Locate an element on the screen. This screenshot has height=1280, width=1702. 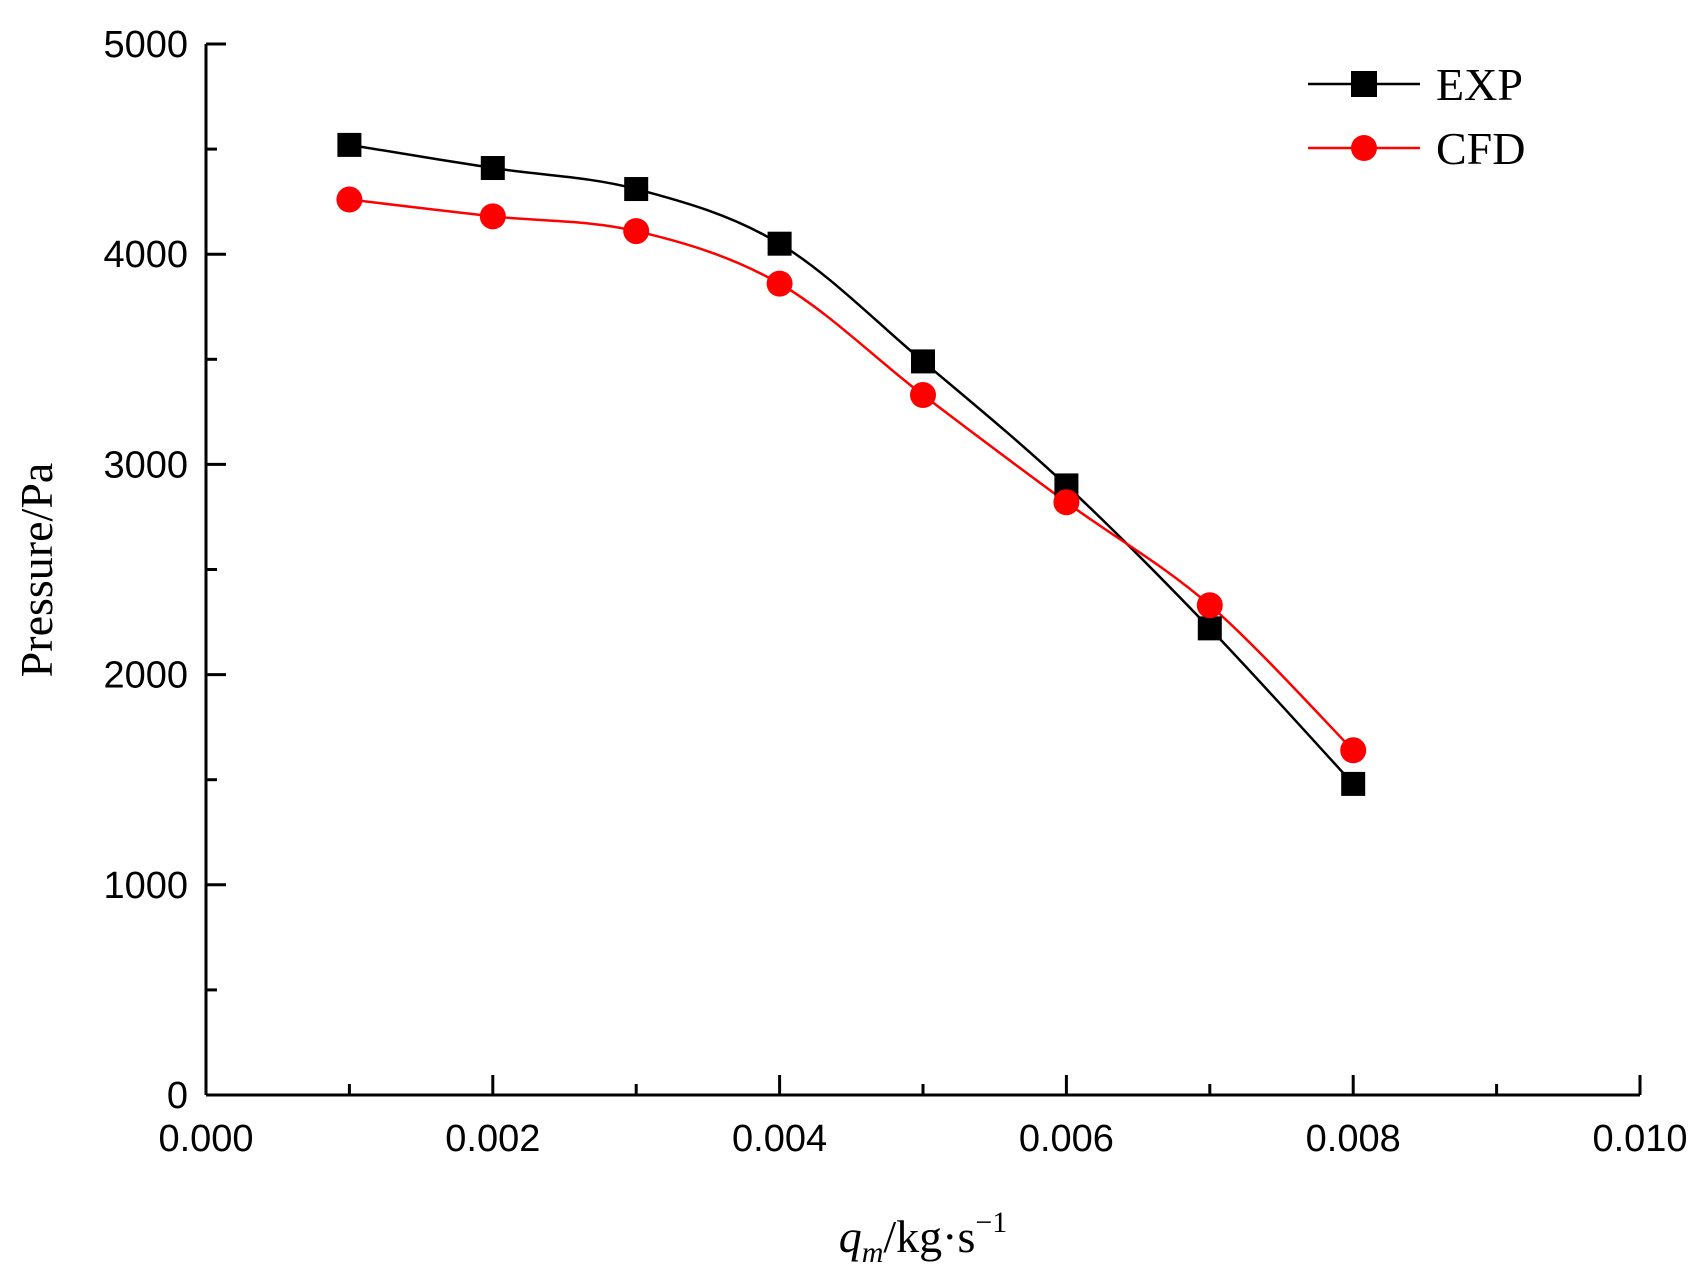
x-tick-label: 0.002 is located at coordinates (492, 1139).